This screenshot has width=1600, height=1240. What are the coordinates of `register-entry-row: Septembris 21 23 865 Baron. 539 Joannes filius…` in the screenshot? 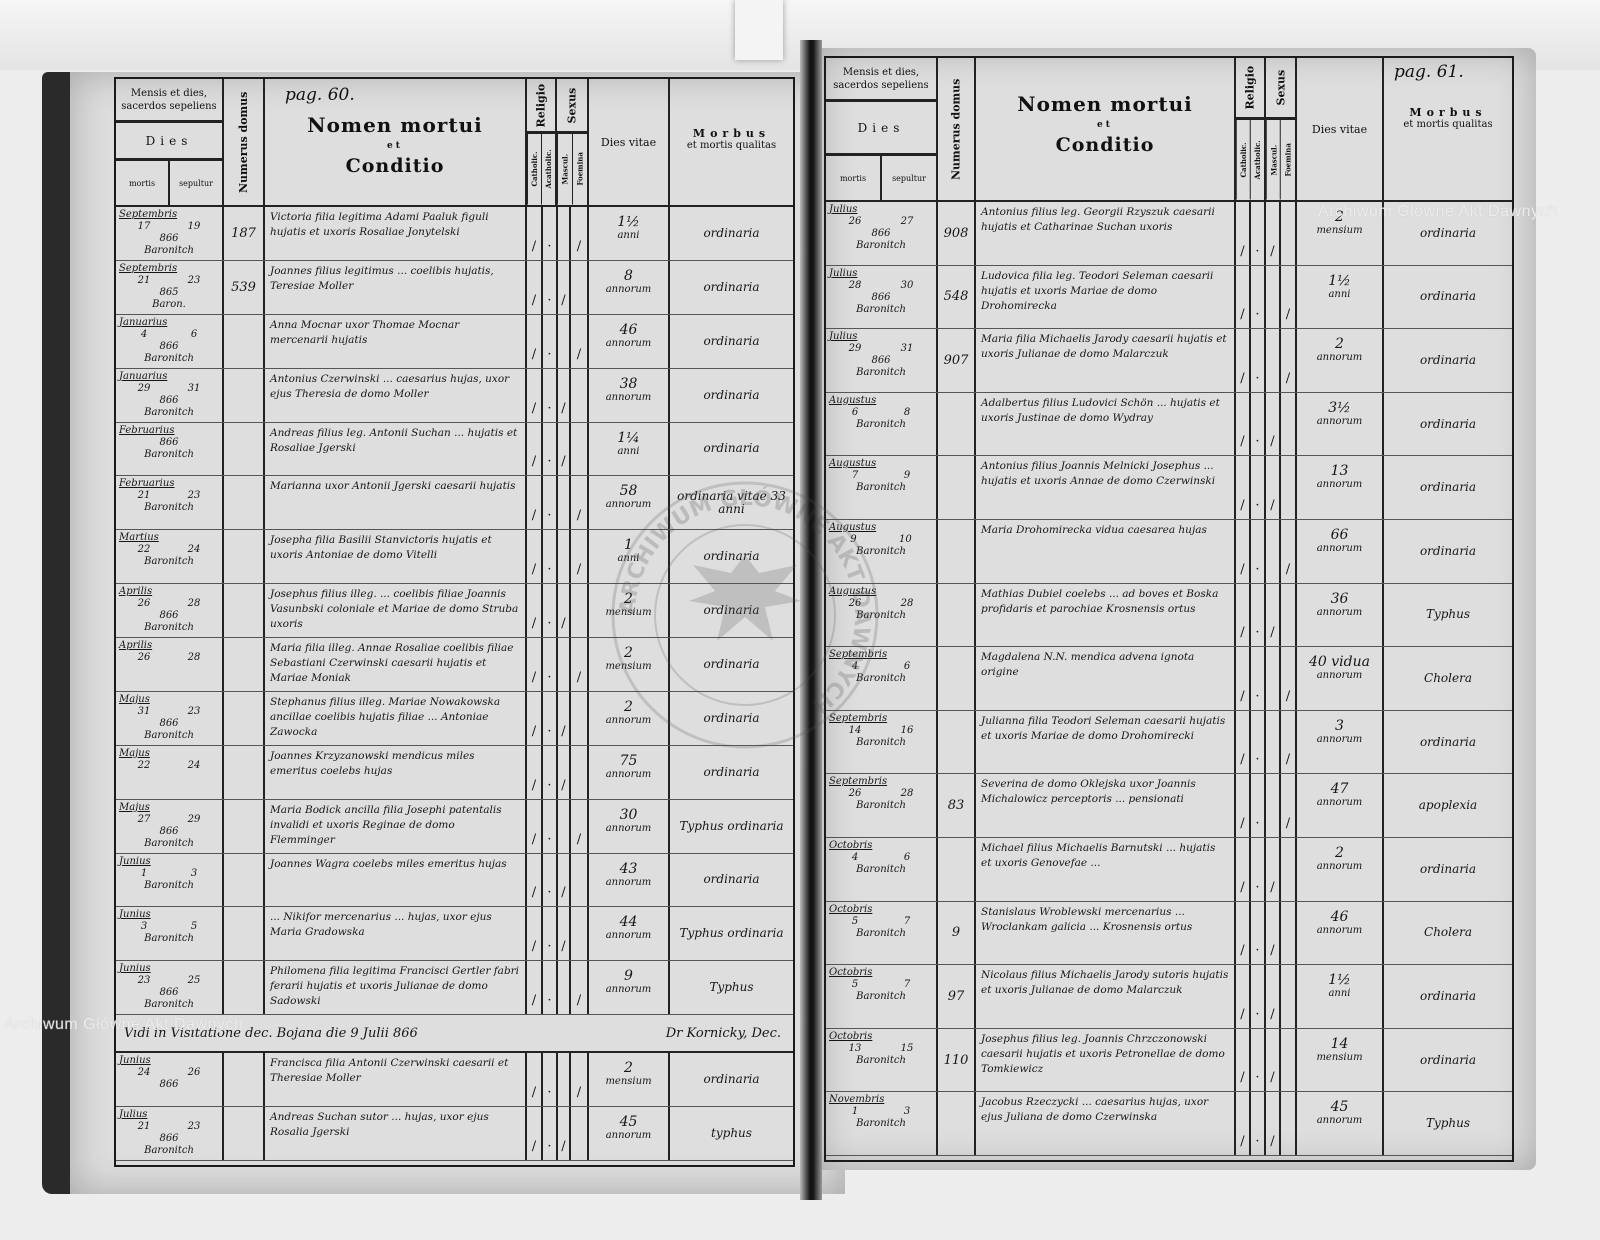 It's located at (454, 287).